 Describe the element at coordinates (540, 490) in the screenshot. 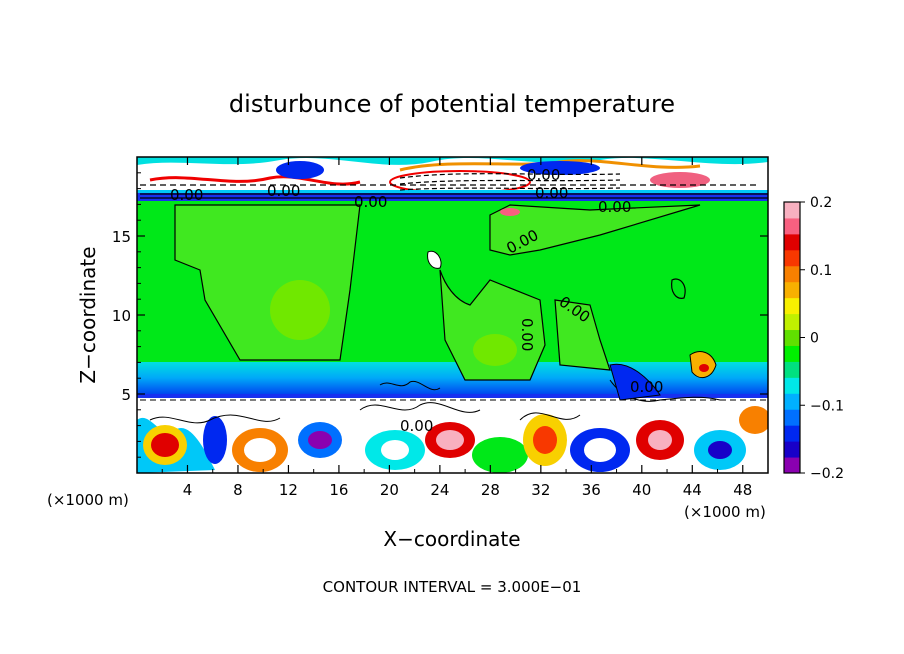

I see `x-tick-label: 32` at that location.